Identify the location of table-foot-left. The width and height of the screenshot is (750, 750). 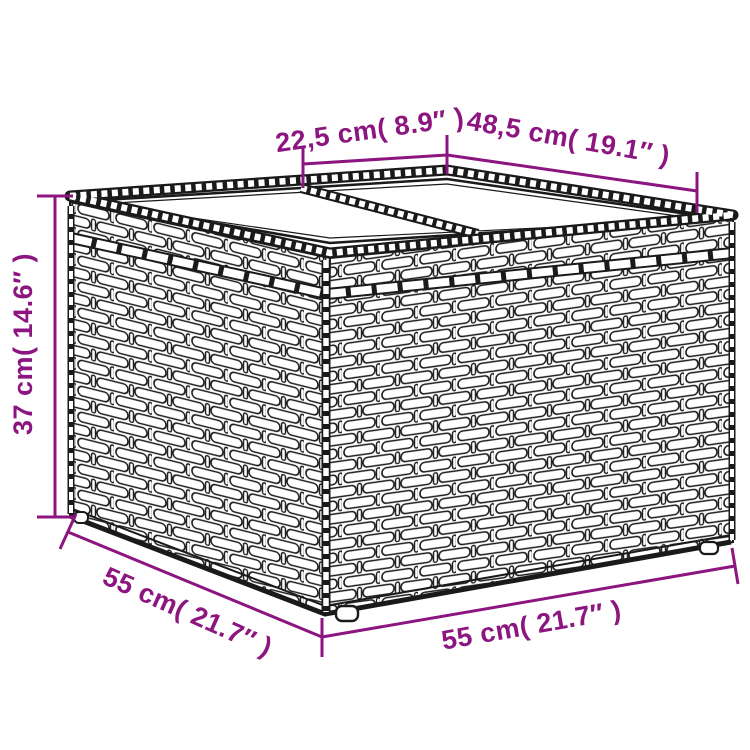
(81, 517).